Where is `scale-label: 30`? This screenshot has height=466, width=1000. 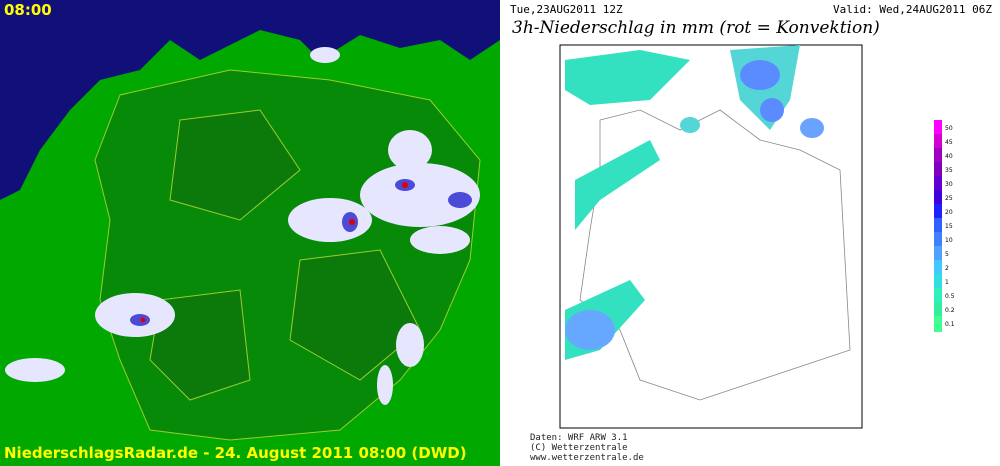 scale-label: 30 is located at coordinates (949, 184).